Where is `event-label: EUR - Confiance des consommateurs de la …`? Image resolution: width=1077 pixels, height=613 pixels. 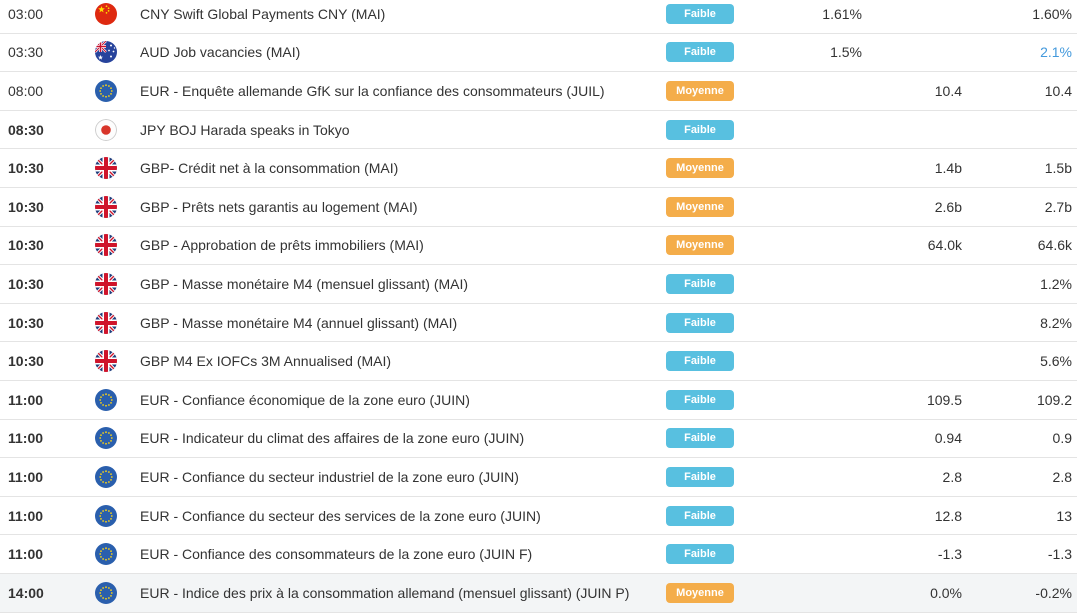
event-label: EUR - Confiance des consommateurs de la … is located at coordinates (336, 554).